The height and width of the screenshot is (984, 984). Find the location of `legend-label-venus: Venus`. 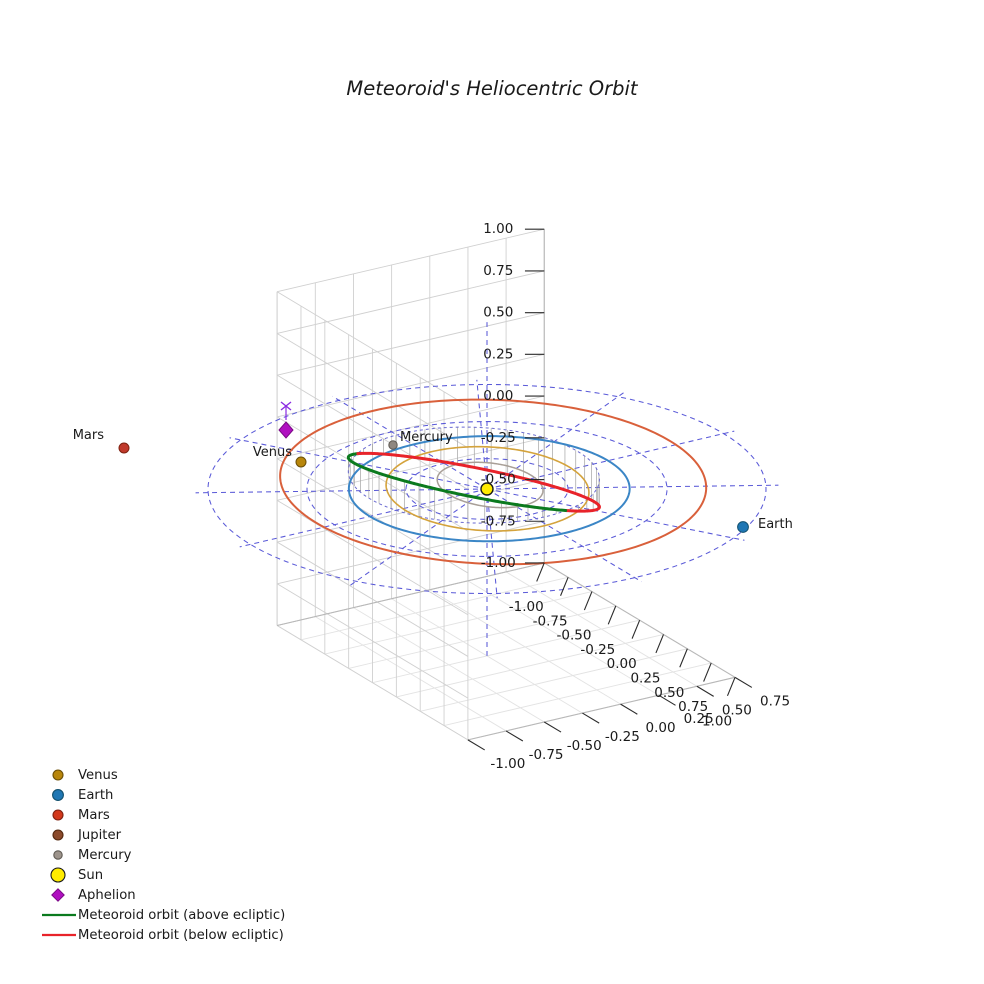

legend-label-venus: Venus is located at coordinates (98, 775).